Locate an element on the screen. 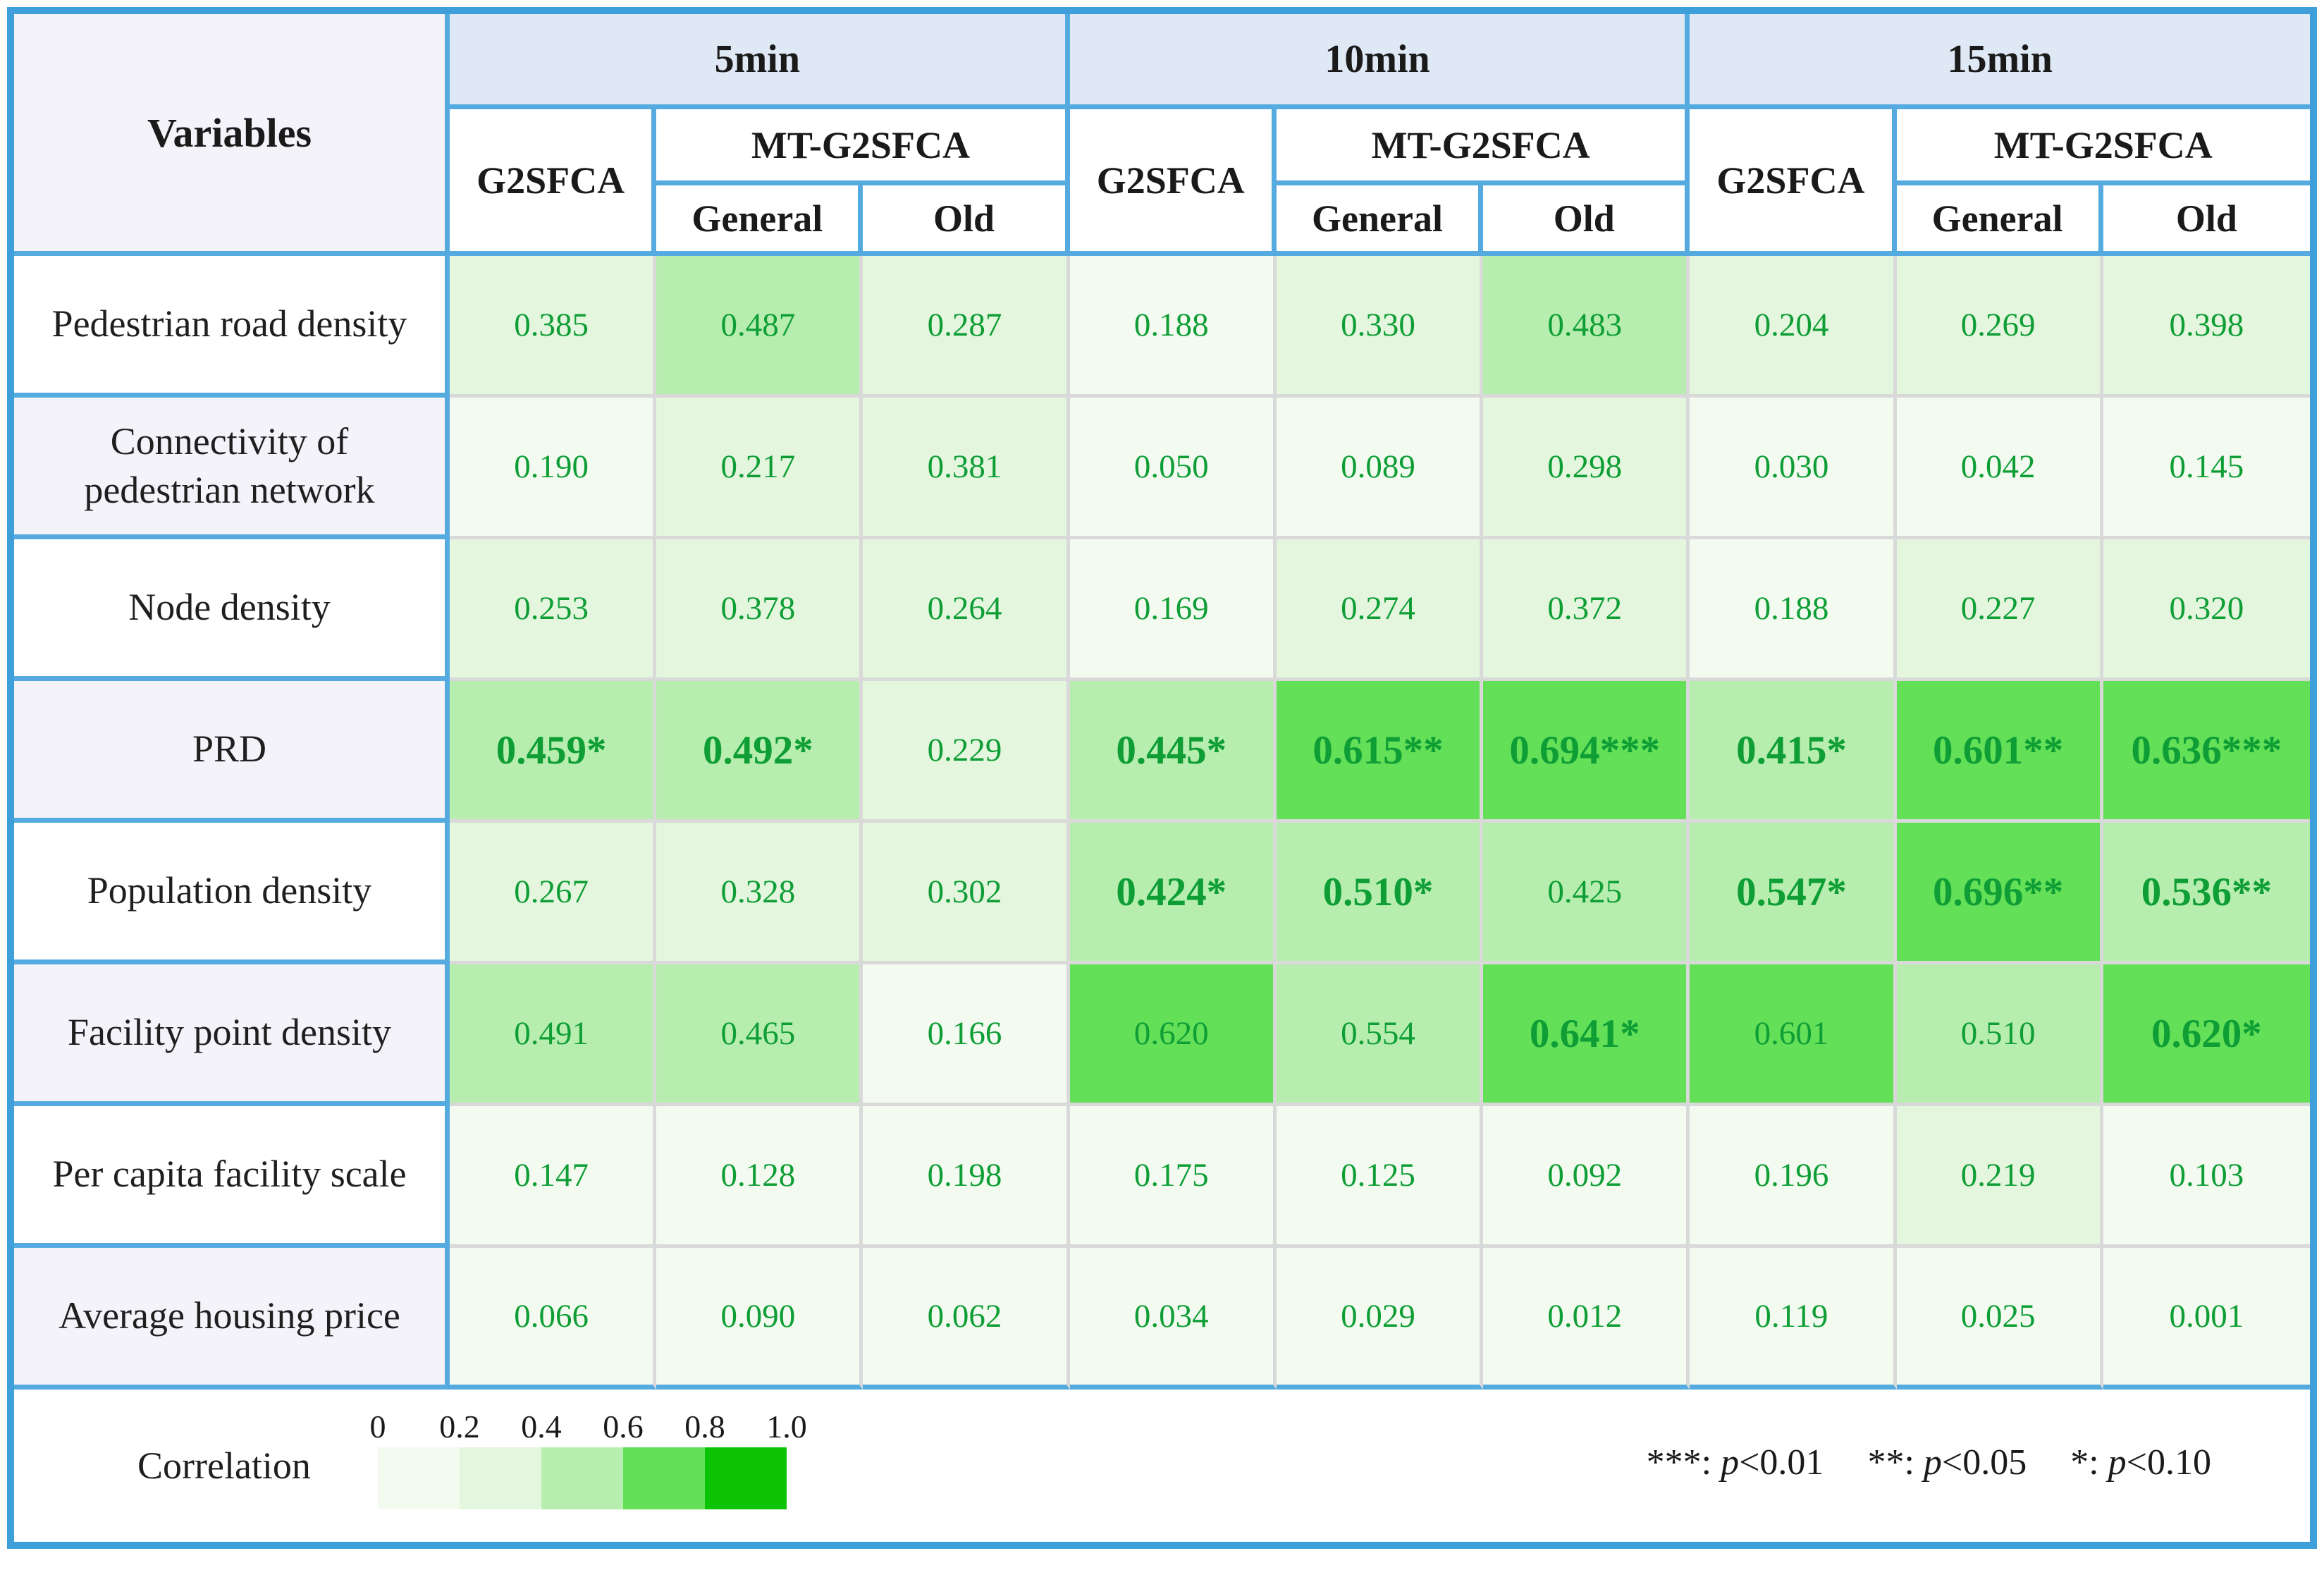 The height and width of the screenshot is (1570, 2324). heatmap-cell: 0.510 is located at coordinates (1999, 1035).